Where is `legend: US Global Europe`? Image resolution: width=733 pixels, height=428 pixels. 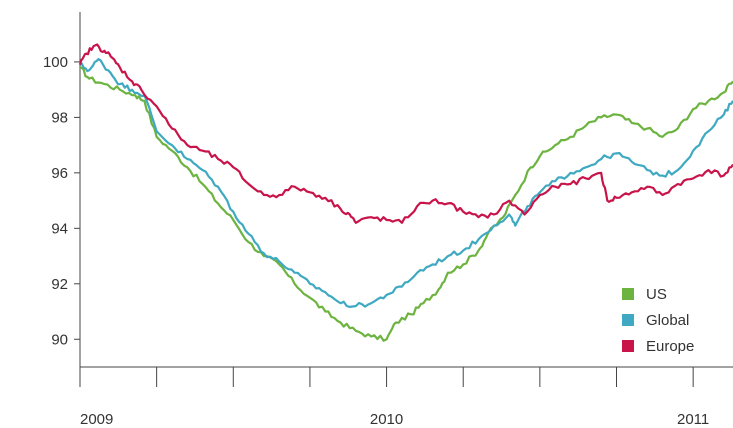
legend: US Global Europe is located at coordinates (658, 320).